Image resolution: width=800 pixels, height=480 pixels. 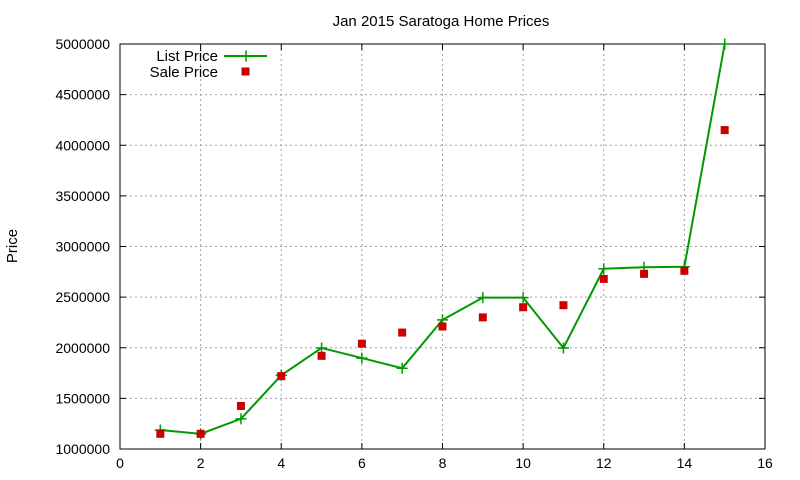 I want to click on legend-plus-marker-list-price, so click(x=246, y=56).